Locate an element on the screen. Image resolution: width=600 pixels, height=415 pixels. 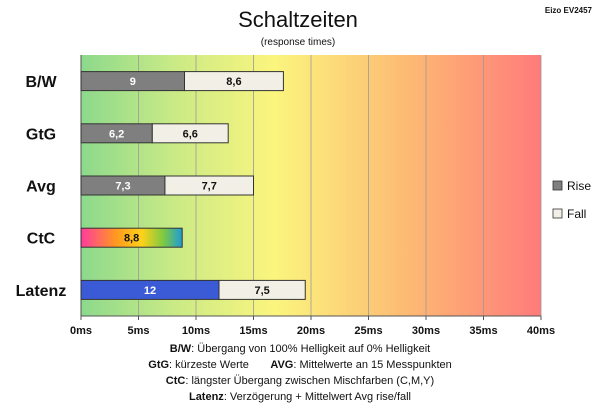
category-label: Avg is located at coordinates (41, 187).